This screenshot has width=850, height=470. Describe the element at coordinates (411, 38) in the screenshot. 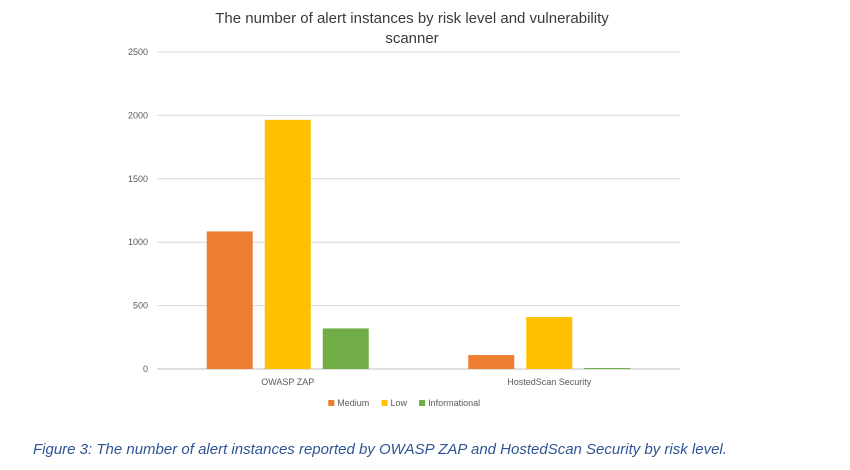

I see `chart-title-line-2: scanner` at that location.